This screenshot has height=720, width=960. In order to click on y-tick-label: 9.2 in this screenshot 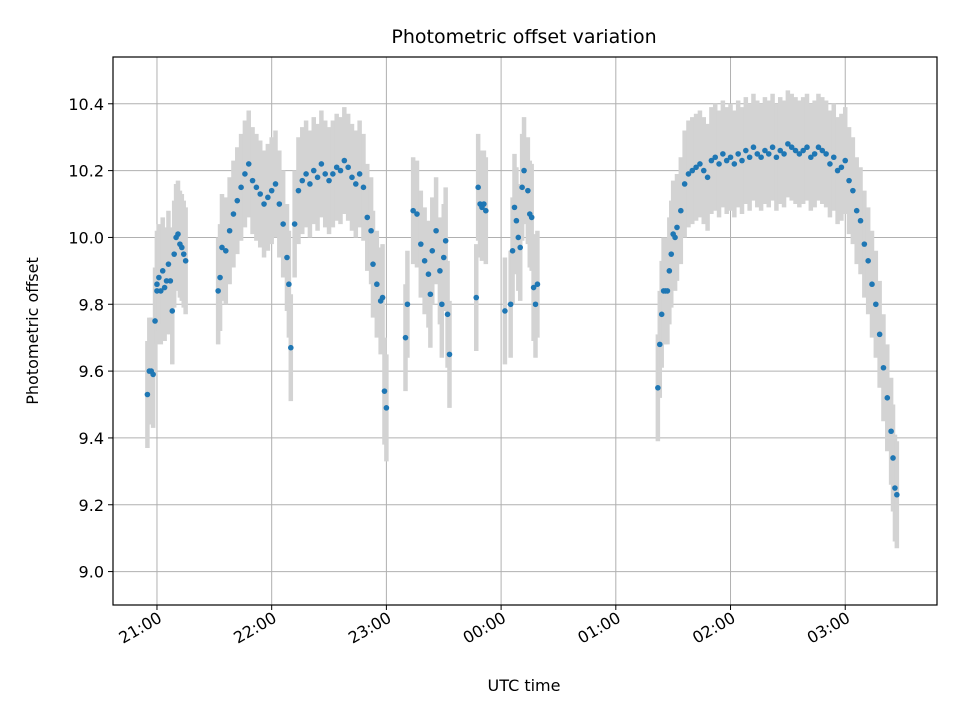, I will do `click(91, 505)`.